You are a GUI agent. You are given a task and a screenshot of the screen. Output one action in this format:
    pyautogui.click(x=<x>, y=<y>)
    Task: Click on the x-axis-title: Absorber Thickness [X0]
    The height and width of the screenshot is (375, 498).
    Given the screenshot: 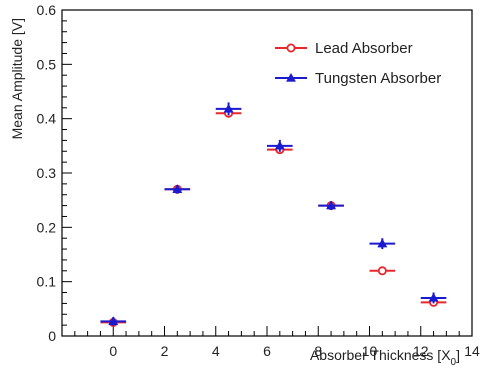 What is the action you would take?
    pyautogui.click(x=385, y=357)
    